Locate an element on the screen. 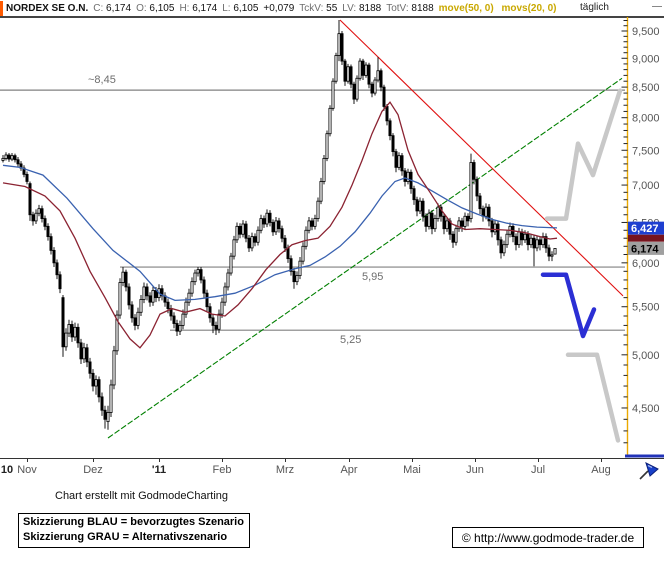 This screenshot has height=566, width=664. price-tick-label: 5,500 is located at coordinates (646, 308).